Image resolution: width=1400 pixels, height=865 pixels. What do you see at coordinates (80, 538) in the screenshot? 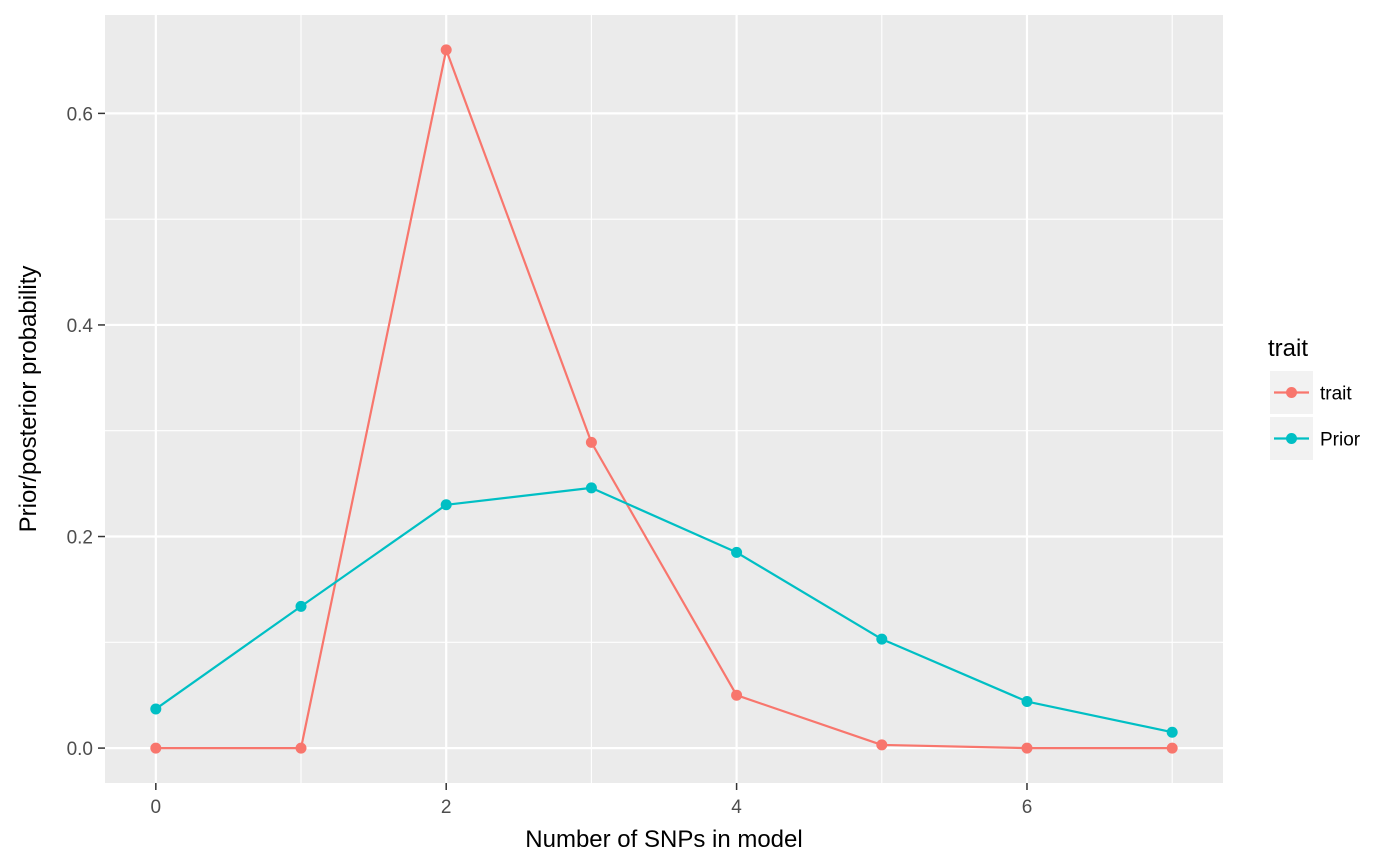
I see `y-tick-label: 0.2` at bounding box center [80, 538].